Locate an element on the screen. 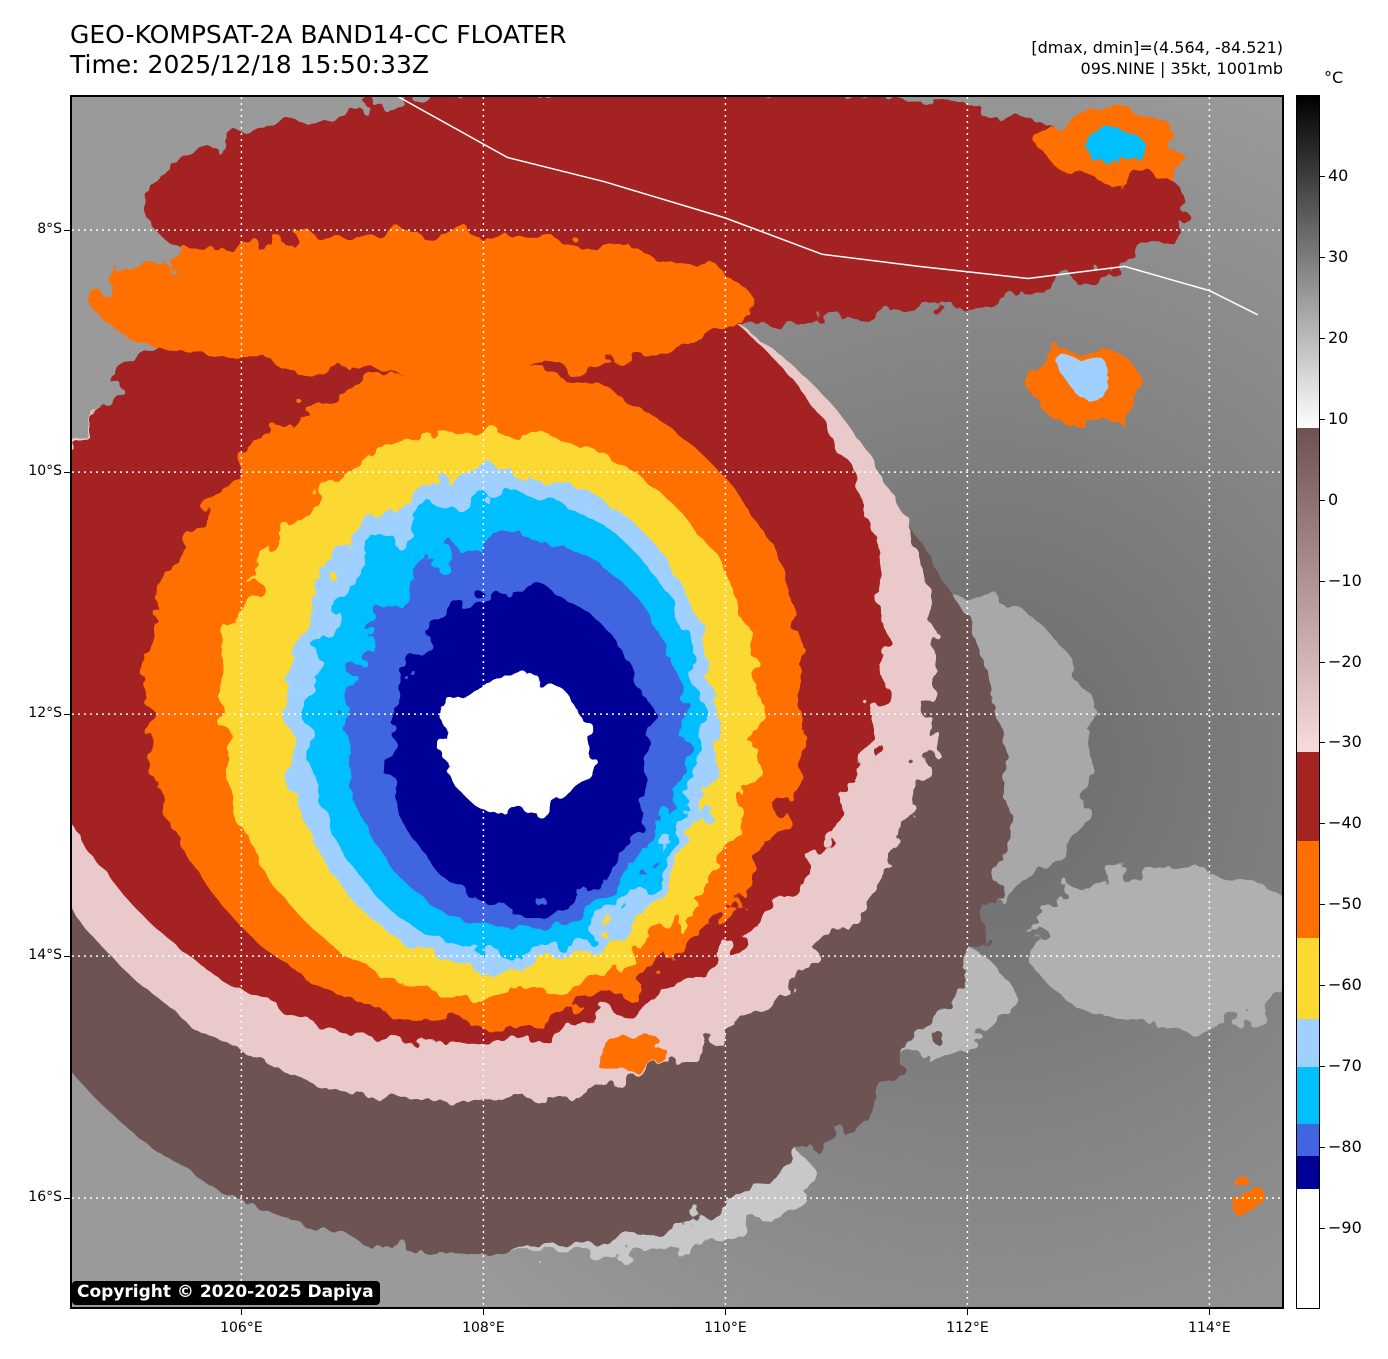 The width and height of the screenshot is (1388, 1359). colorbar is located at coordinates (1308, 702).